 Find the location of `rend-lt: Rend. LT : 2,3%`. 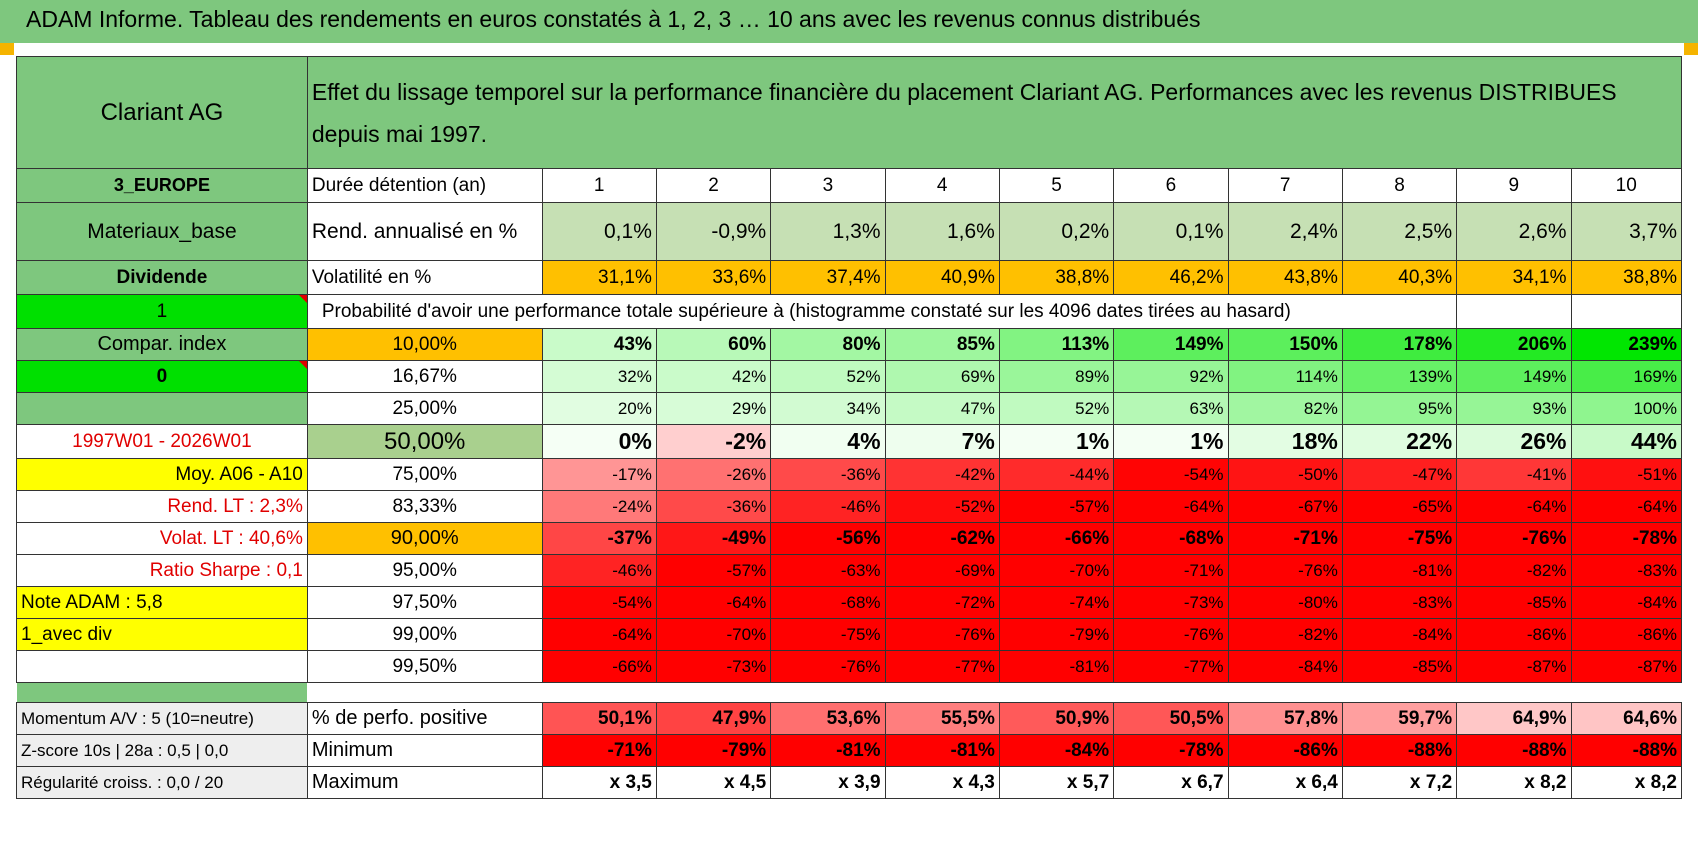

rend-lt: Rend. LT : 2,3% is located at coordinates (162, 506).